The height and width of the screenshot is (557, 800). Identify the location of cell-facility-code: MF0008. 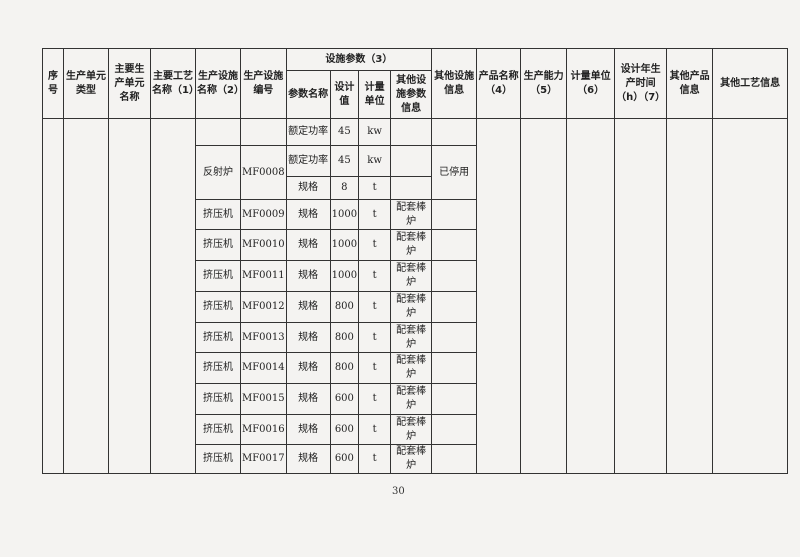
(263, 172).